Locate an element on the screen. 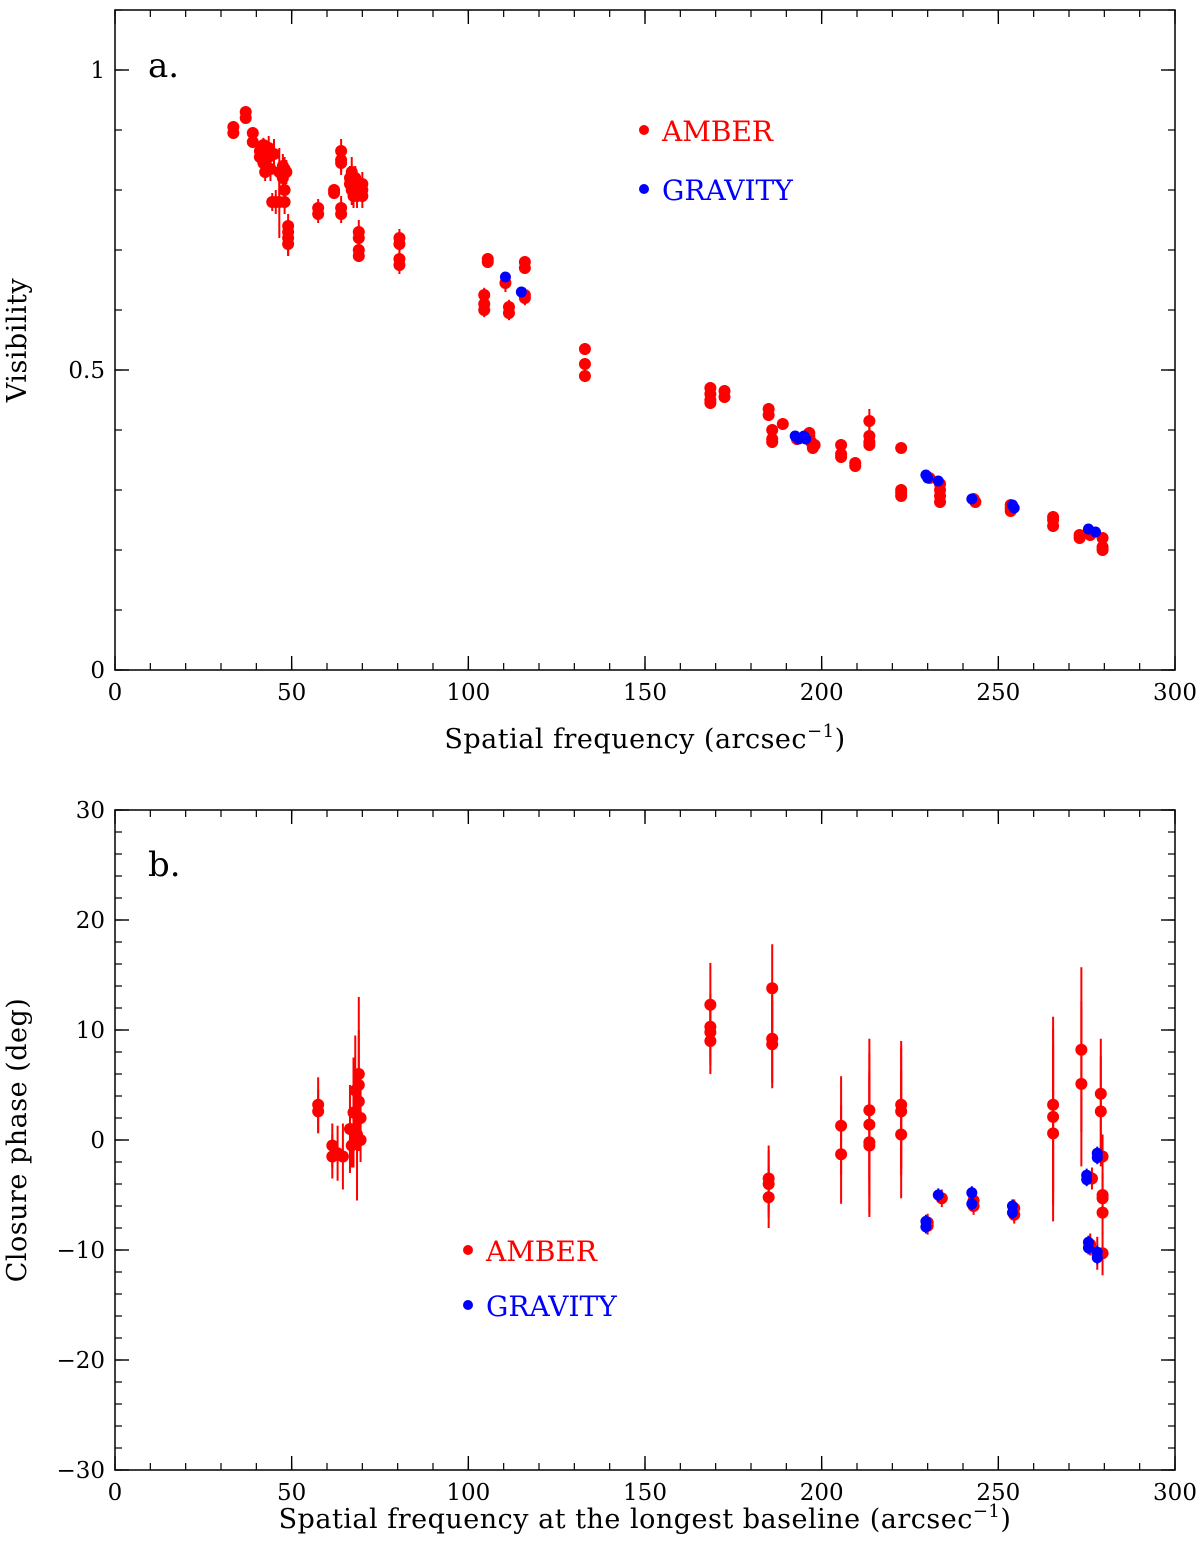  panel-b-legend: AMBER GRAVITY is located at coordinates (540, 1279).